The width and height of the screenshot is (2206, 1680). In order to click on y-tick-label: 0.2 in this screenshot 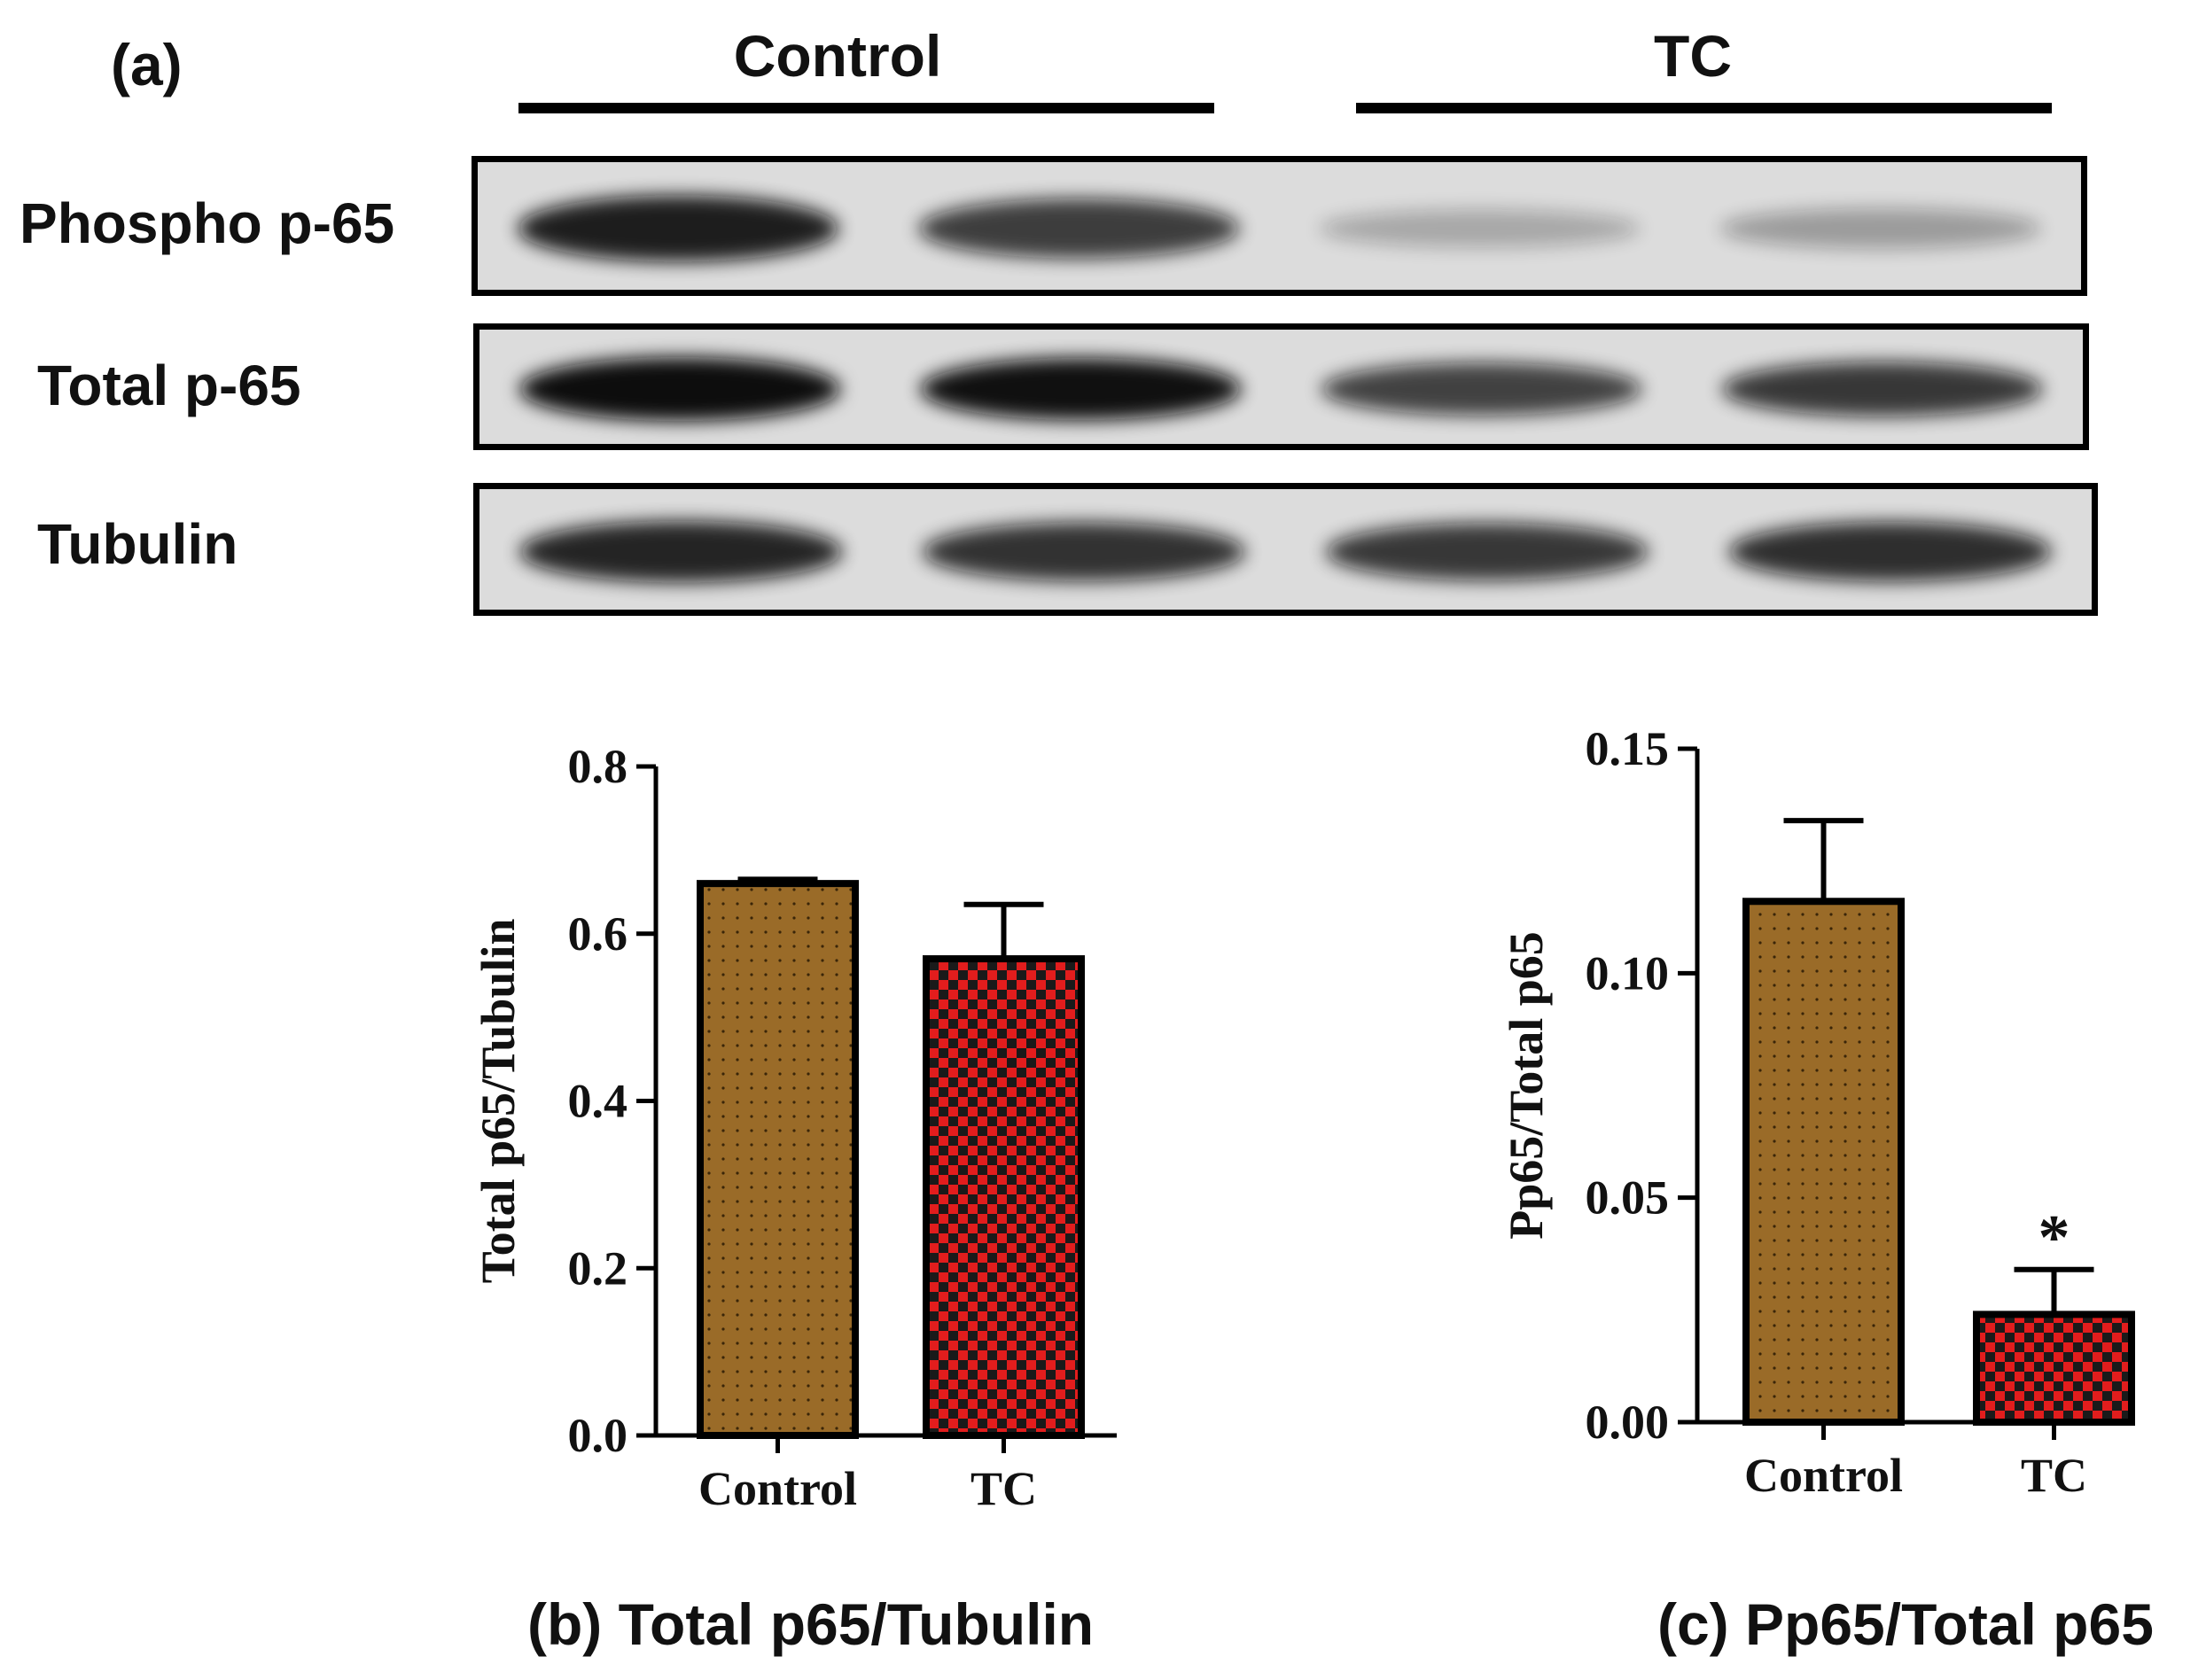, I will do `click(598, 1268)`.